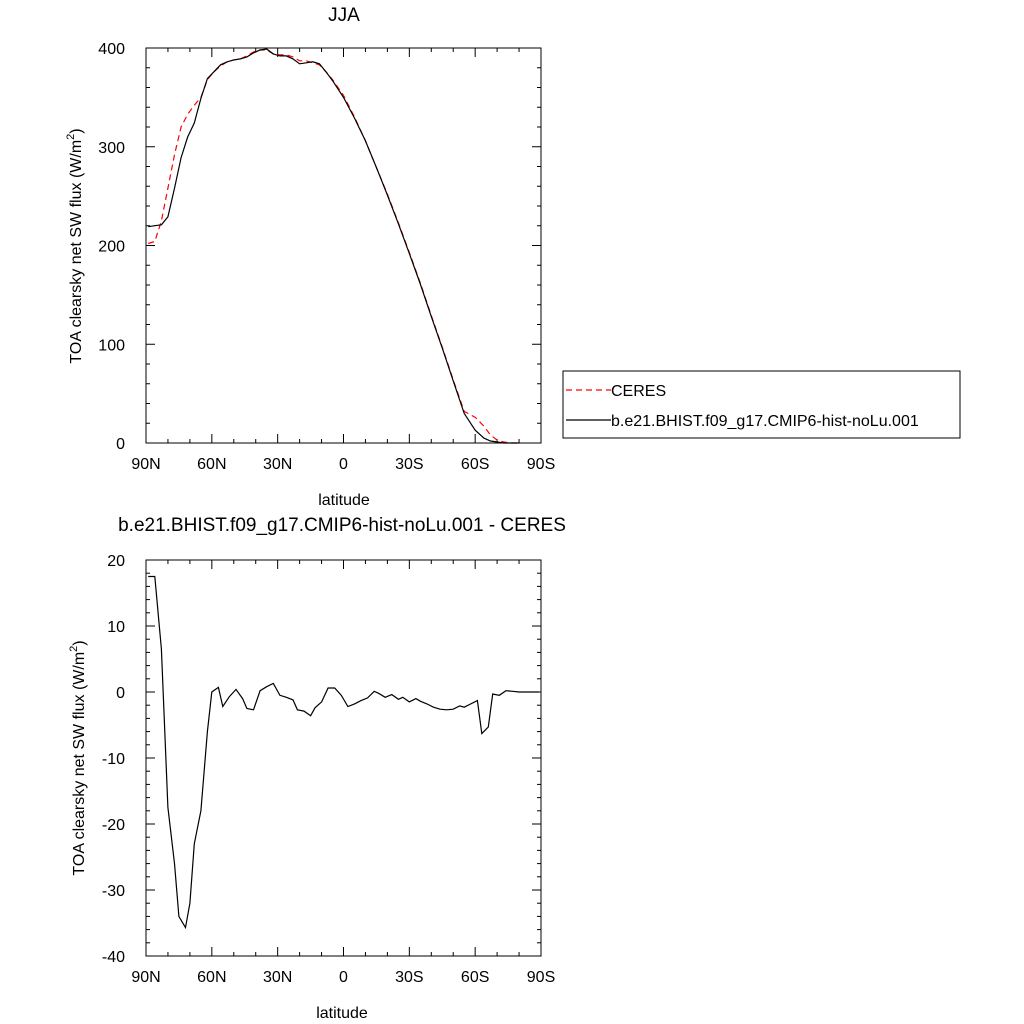 Image resolution: width=1024 pixels, height=1024 pixels. What do you see at coordinates (75, 245) in the screenshot?
I see `top-y-axis-label: TOA clearsky net SW flux (W/m2)` at bounding box center [75, 245].